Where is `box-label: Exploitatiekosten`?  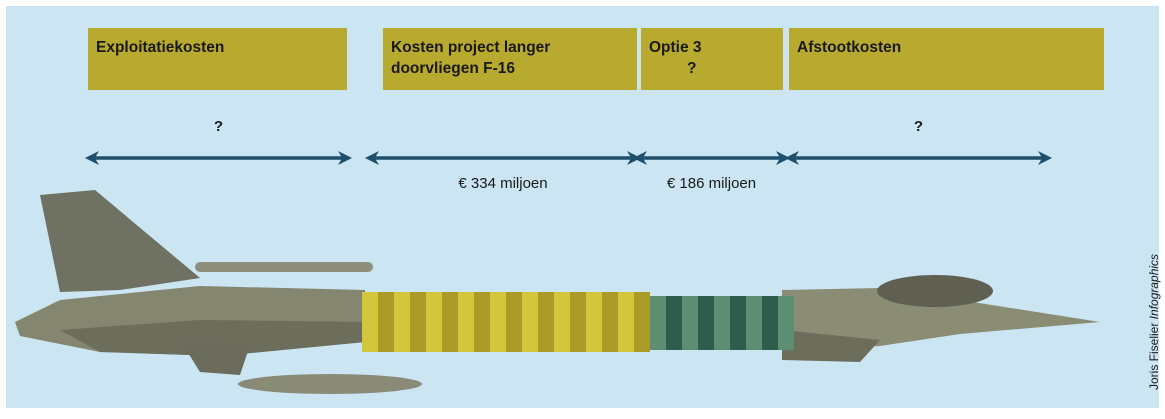
box-label: Exploitatiekosten is located at coordinates (160, 47).